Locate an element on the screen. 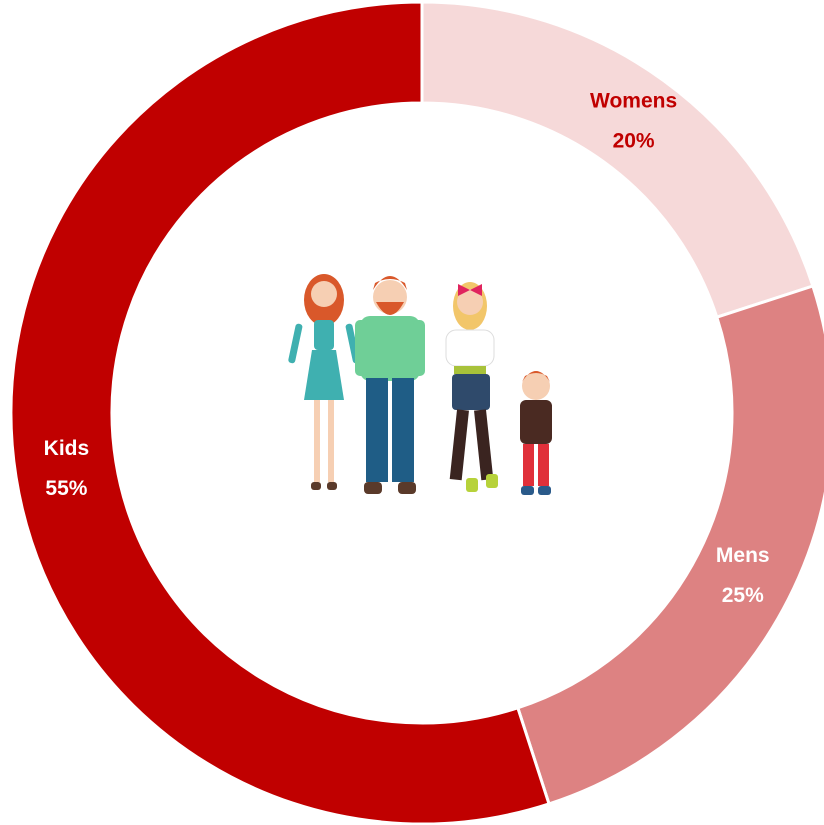  family-illustration is located at coordinates (420, 384).